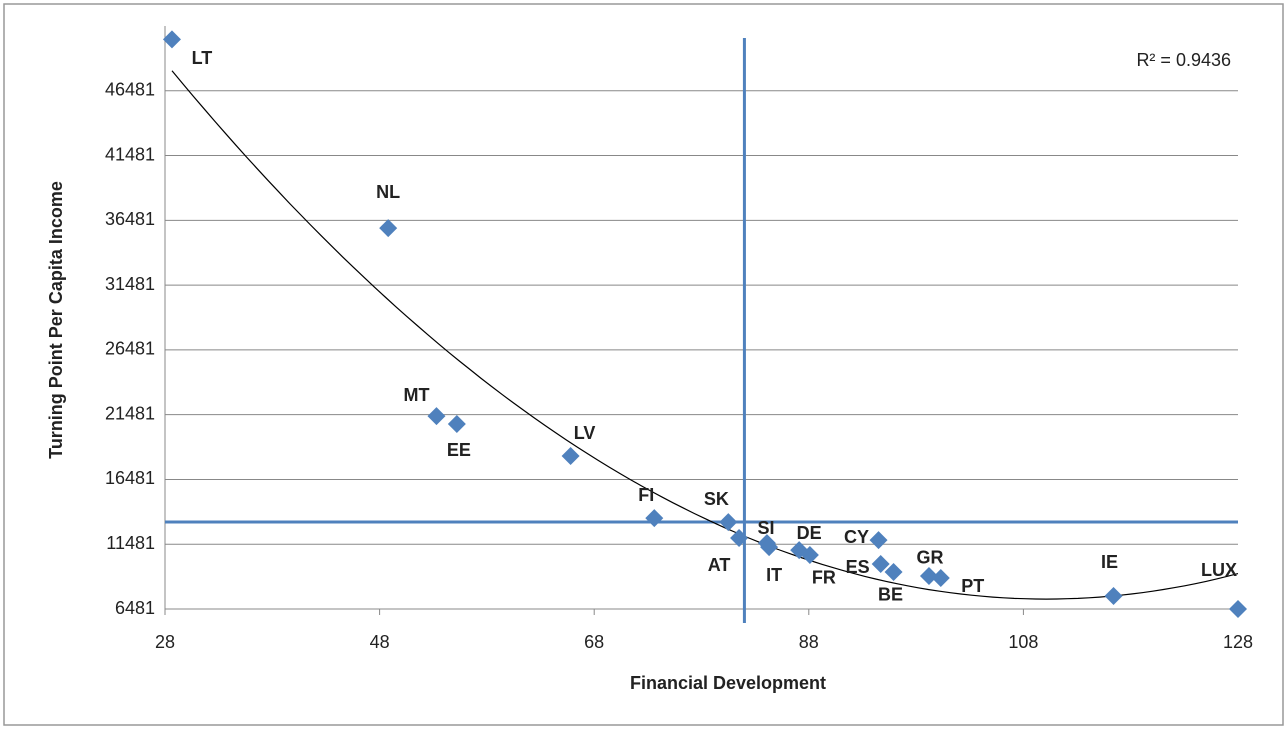 Image resolution: width=1288 pixels, height=729 pixels. Describe the element at coordinates (824, 578) in the screenshot. I see `point-label: FR` at that location.